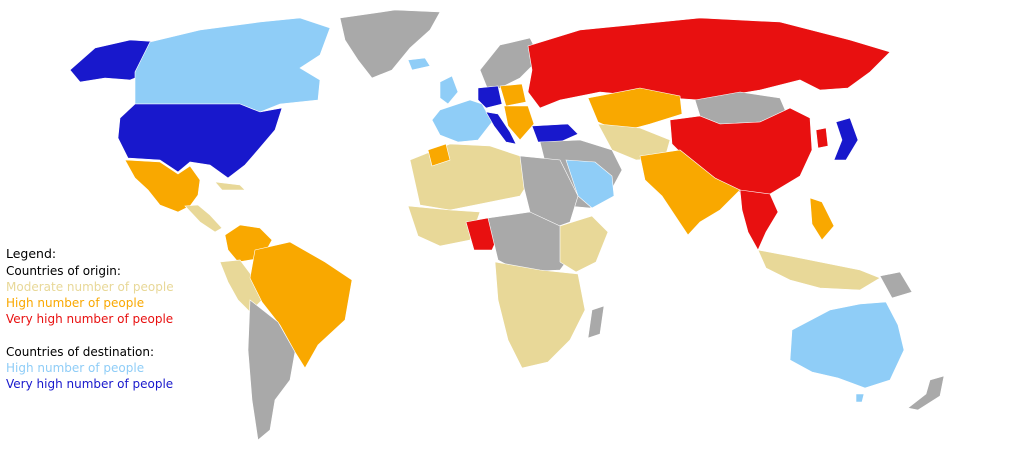  I want to click on italy, so click(501, 128).